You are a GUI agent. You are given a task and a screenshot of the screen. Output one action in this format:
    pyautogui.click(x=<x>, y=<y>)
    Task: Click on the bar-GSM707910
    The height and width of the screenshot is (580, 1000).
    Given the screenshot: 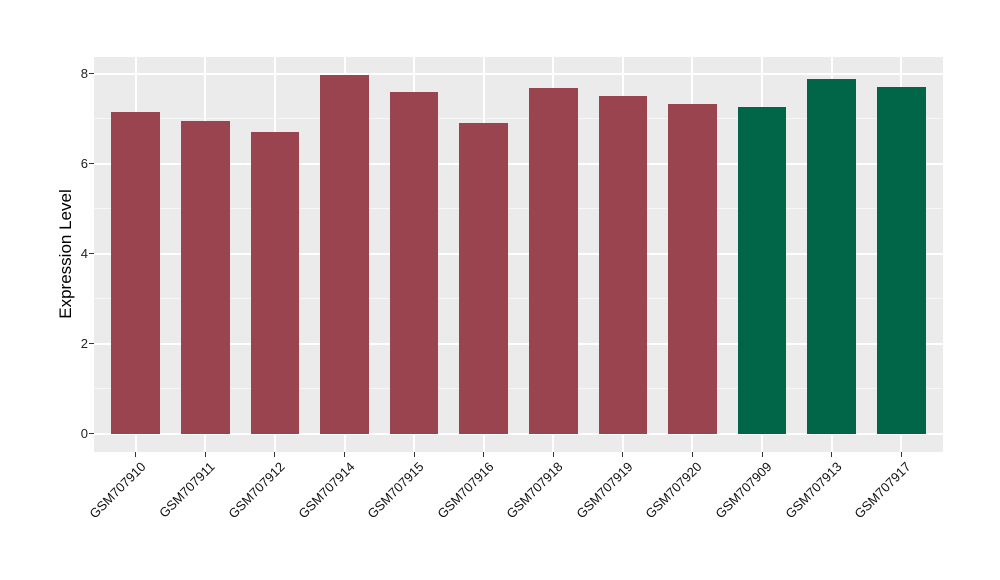 What is the action you would take?
    pyautogui.click(x=136, y=272)
    